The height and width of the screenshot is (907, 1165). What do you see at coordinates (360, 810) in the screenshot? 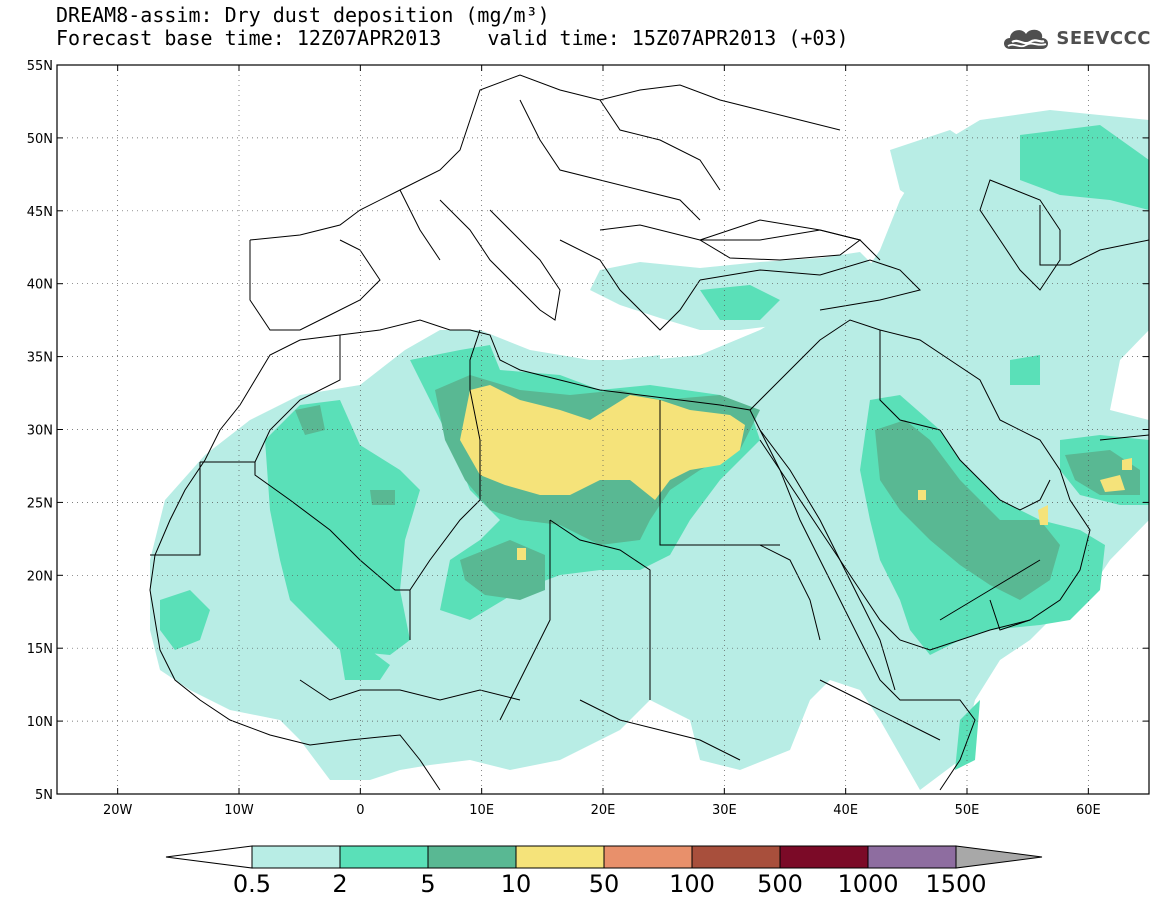
I see `longitude-label: 0` at bounding box center [360, 810].